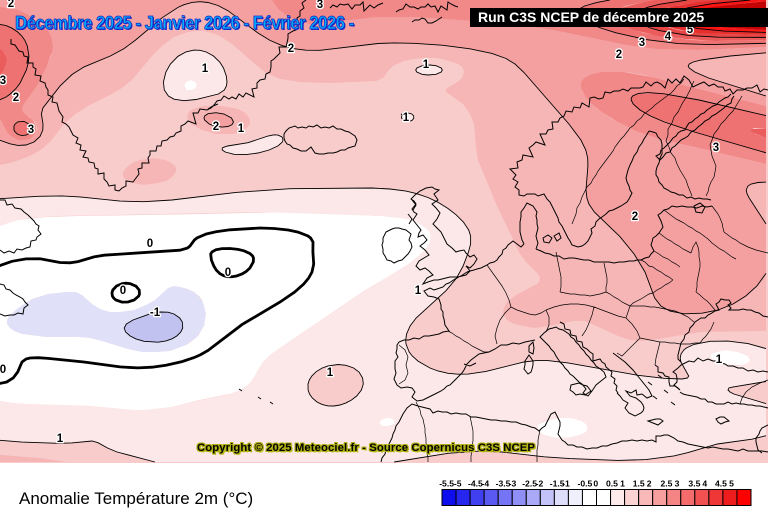  Describe the element at coordinates (475, 484) in the screenshot. I see `svg-text: -4.5` at that location.